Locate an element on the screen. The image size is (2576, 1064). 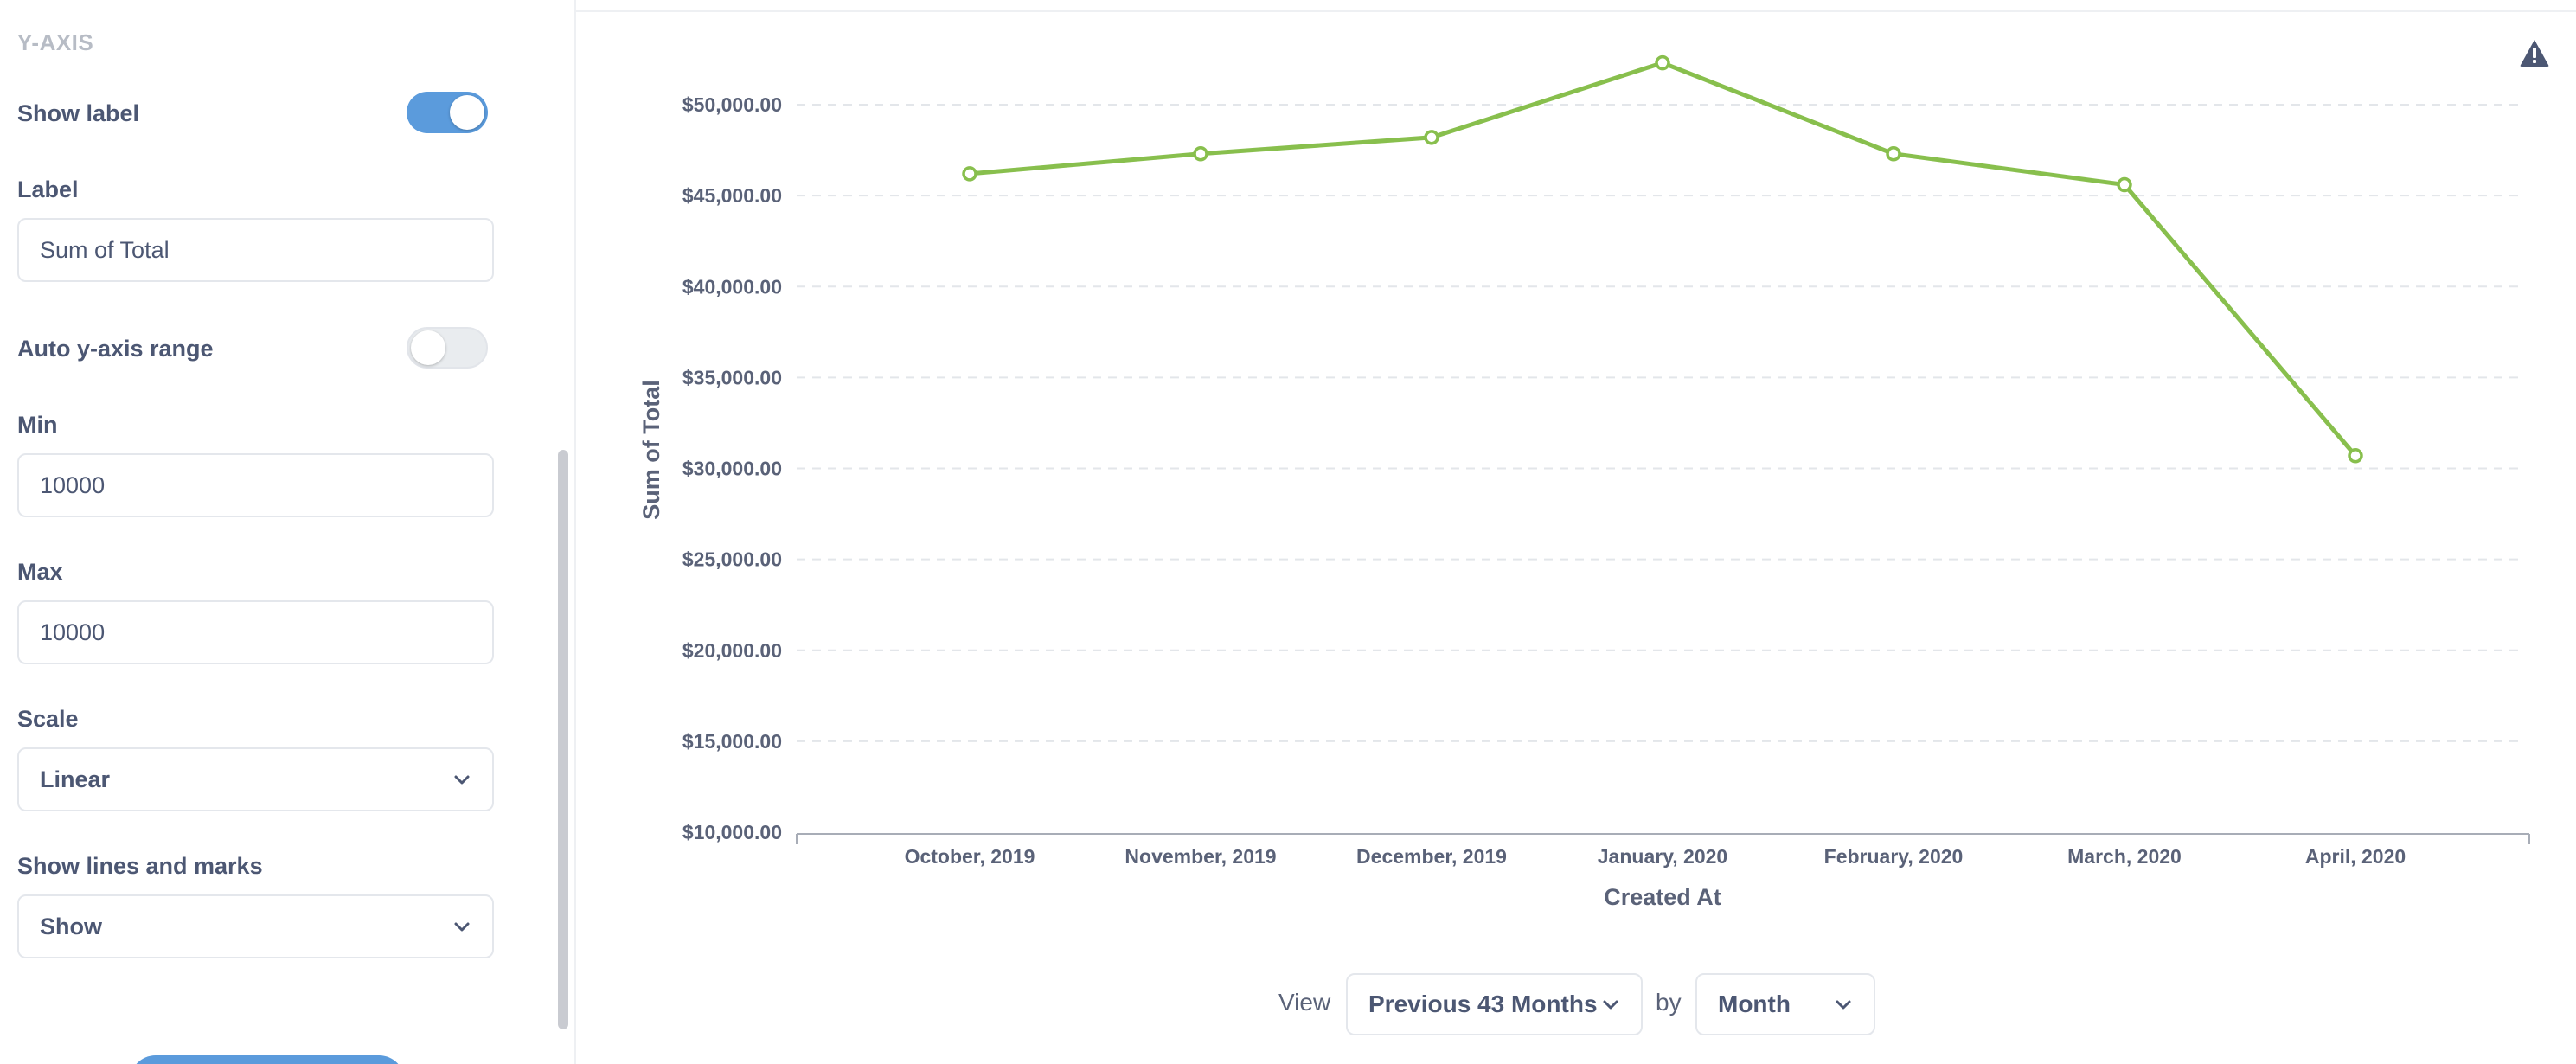
warning-icon is located at coordinates (2534, 52).